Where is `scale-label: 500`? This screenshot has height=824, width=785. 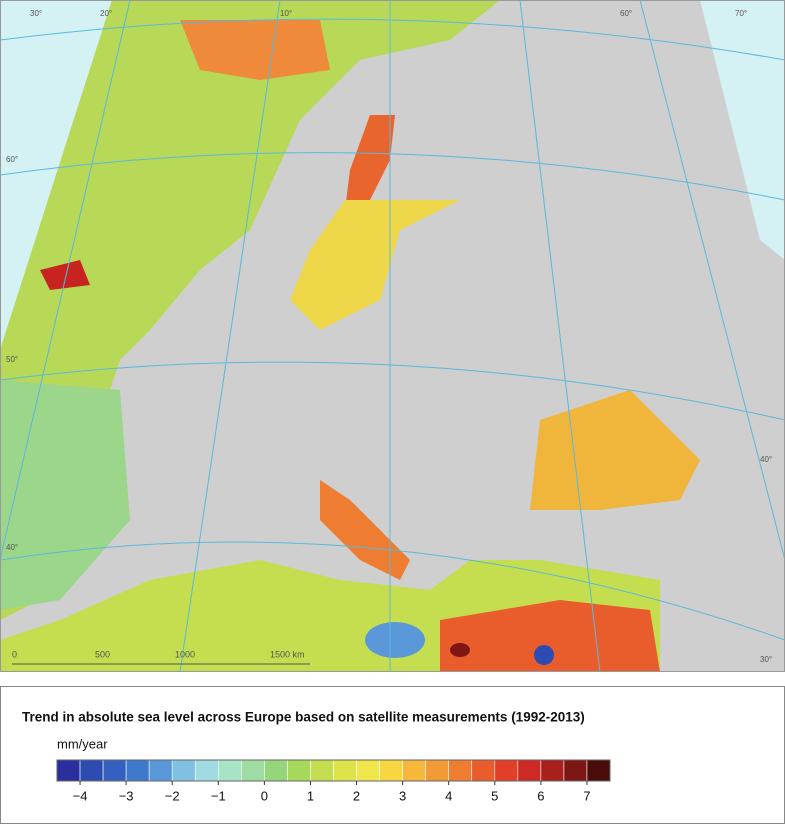
scale-label: 500 is located at coordinates (102, 654).